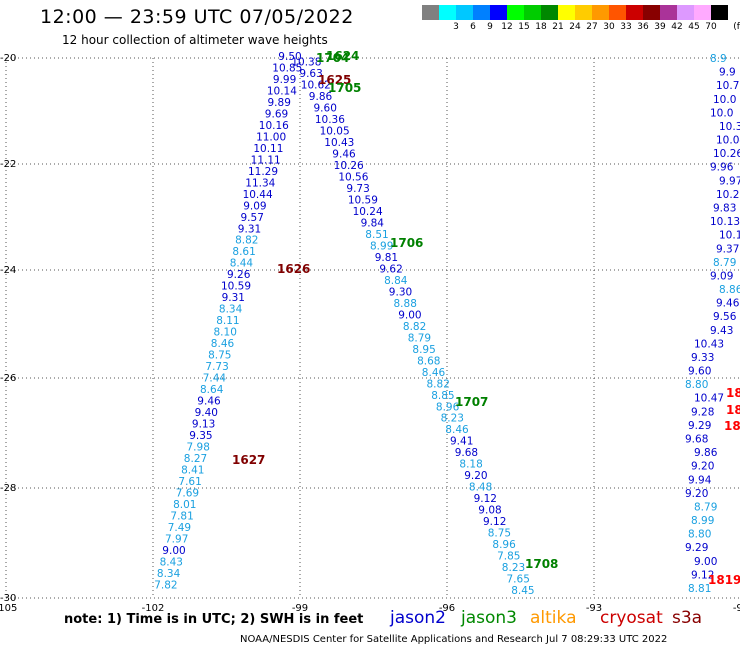  What do you see at coordinates (705, 562) in the screenshot?
I see `swh-value: 9.00` at bounding box center [705, 562].